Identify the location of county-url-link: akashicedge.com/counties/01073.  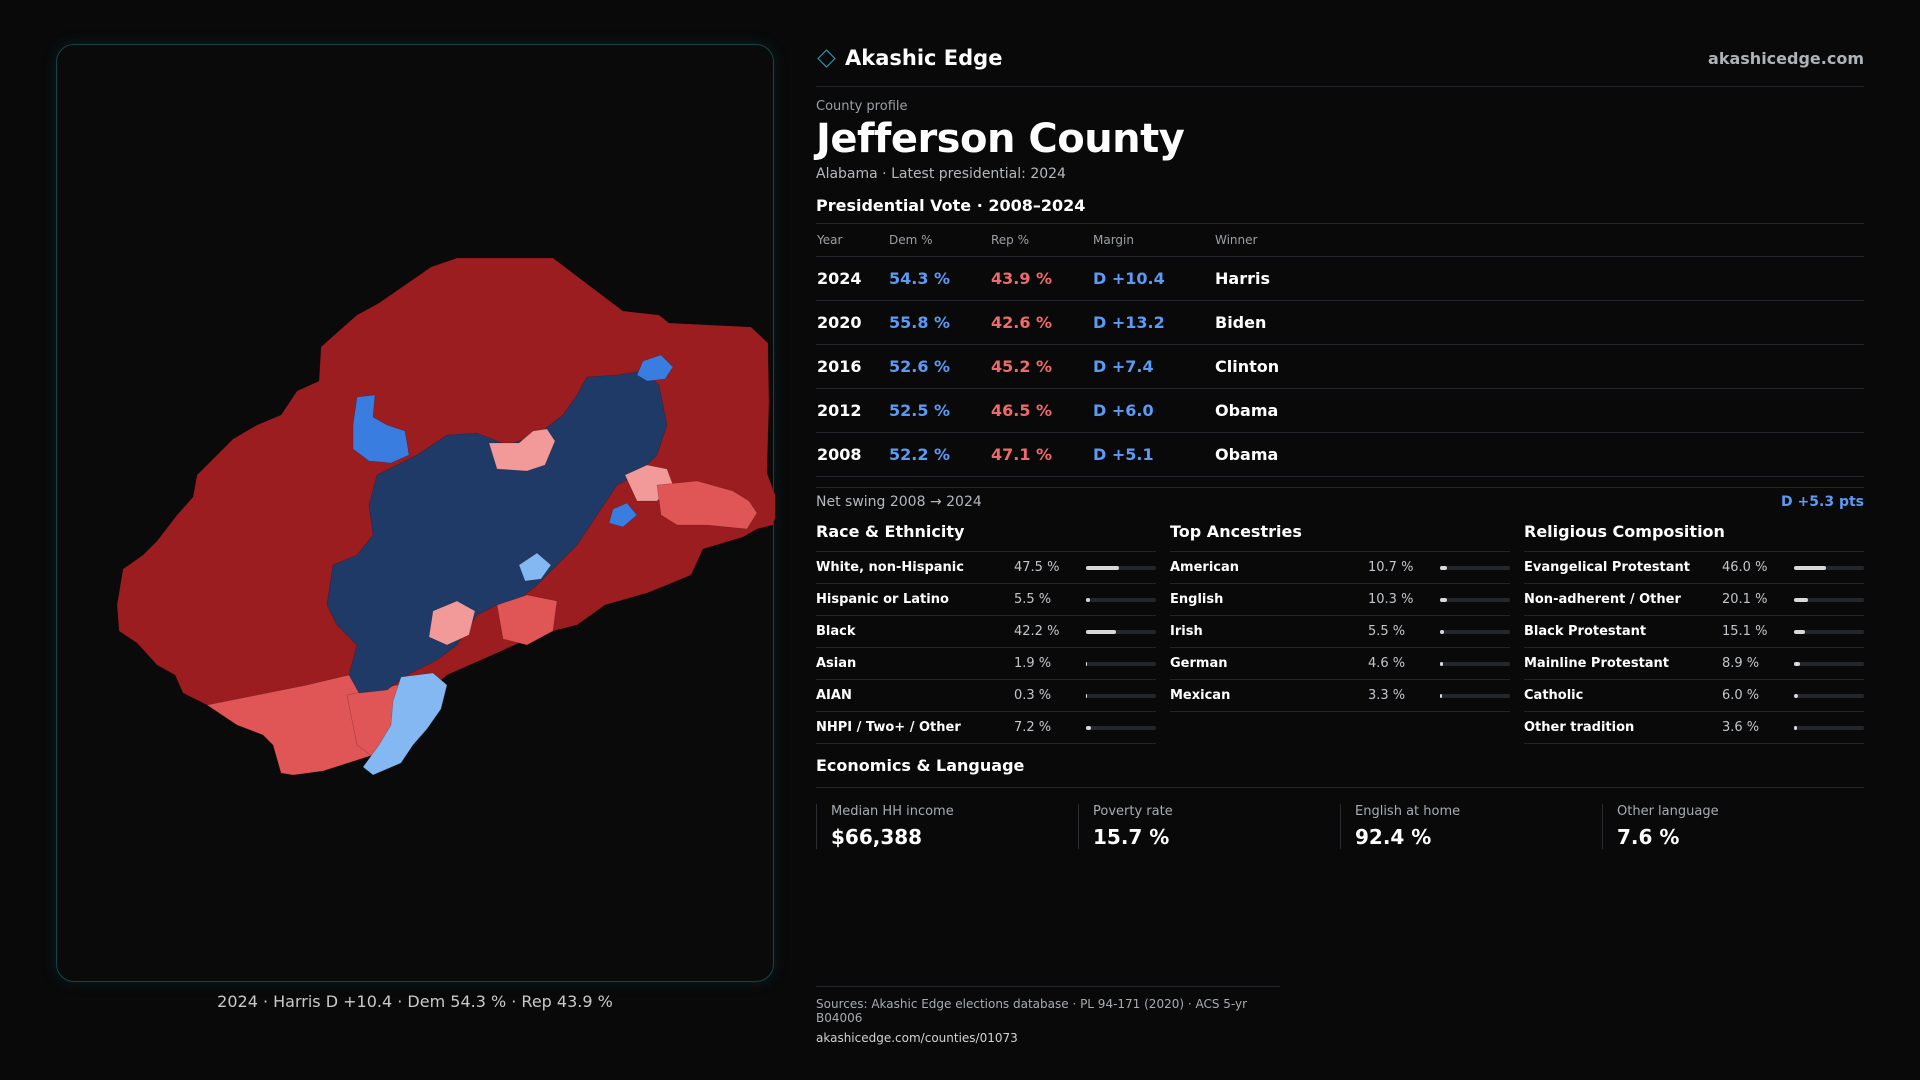
(917, 1038).